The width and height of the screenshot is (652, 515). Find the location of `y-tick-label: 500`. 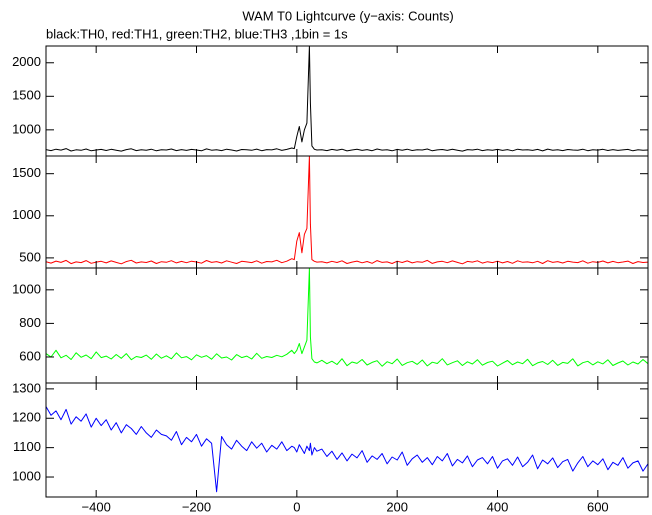

y-tick-label: 500 is located at coordinates (30, 256).